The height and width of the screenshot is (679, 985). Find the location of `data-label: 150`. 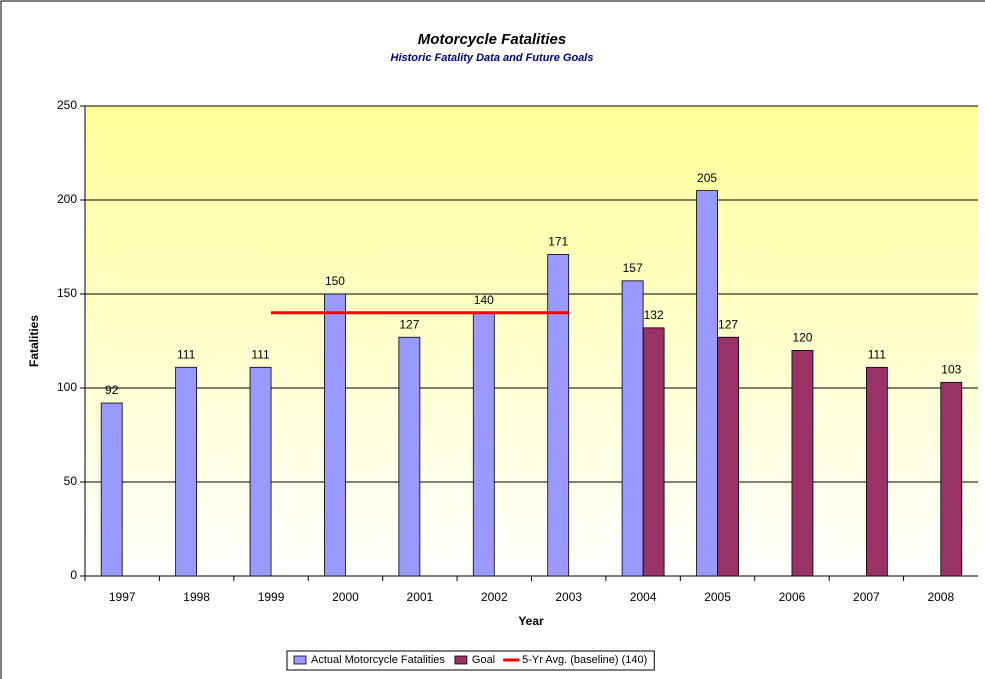

data-label: 150 is located at coordinates (335, 281).